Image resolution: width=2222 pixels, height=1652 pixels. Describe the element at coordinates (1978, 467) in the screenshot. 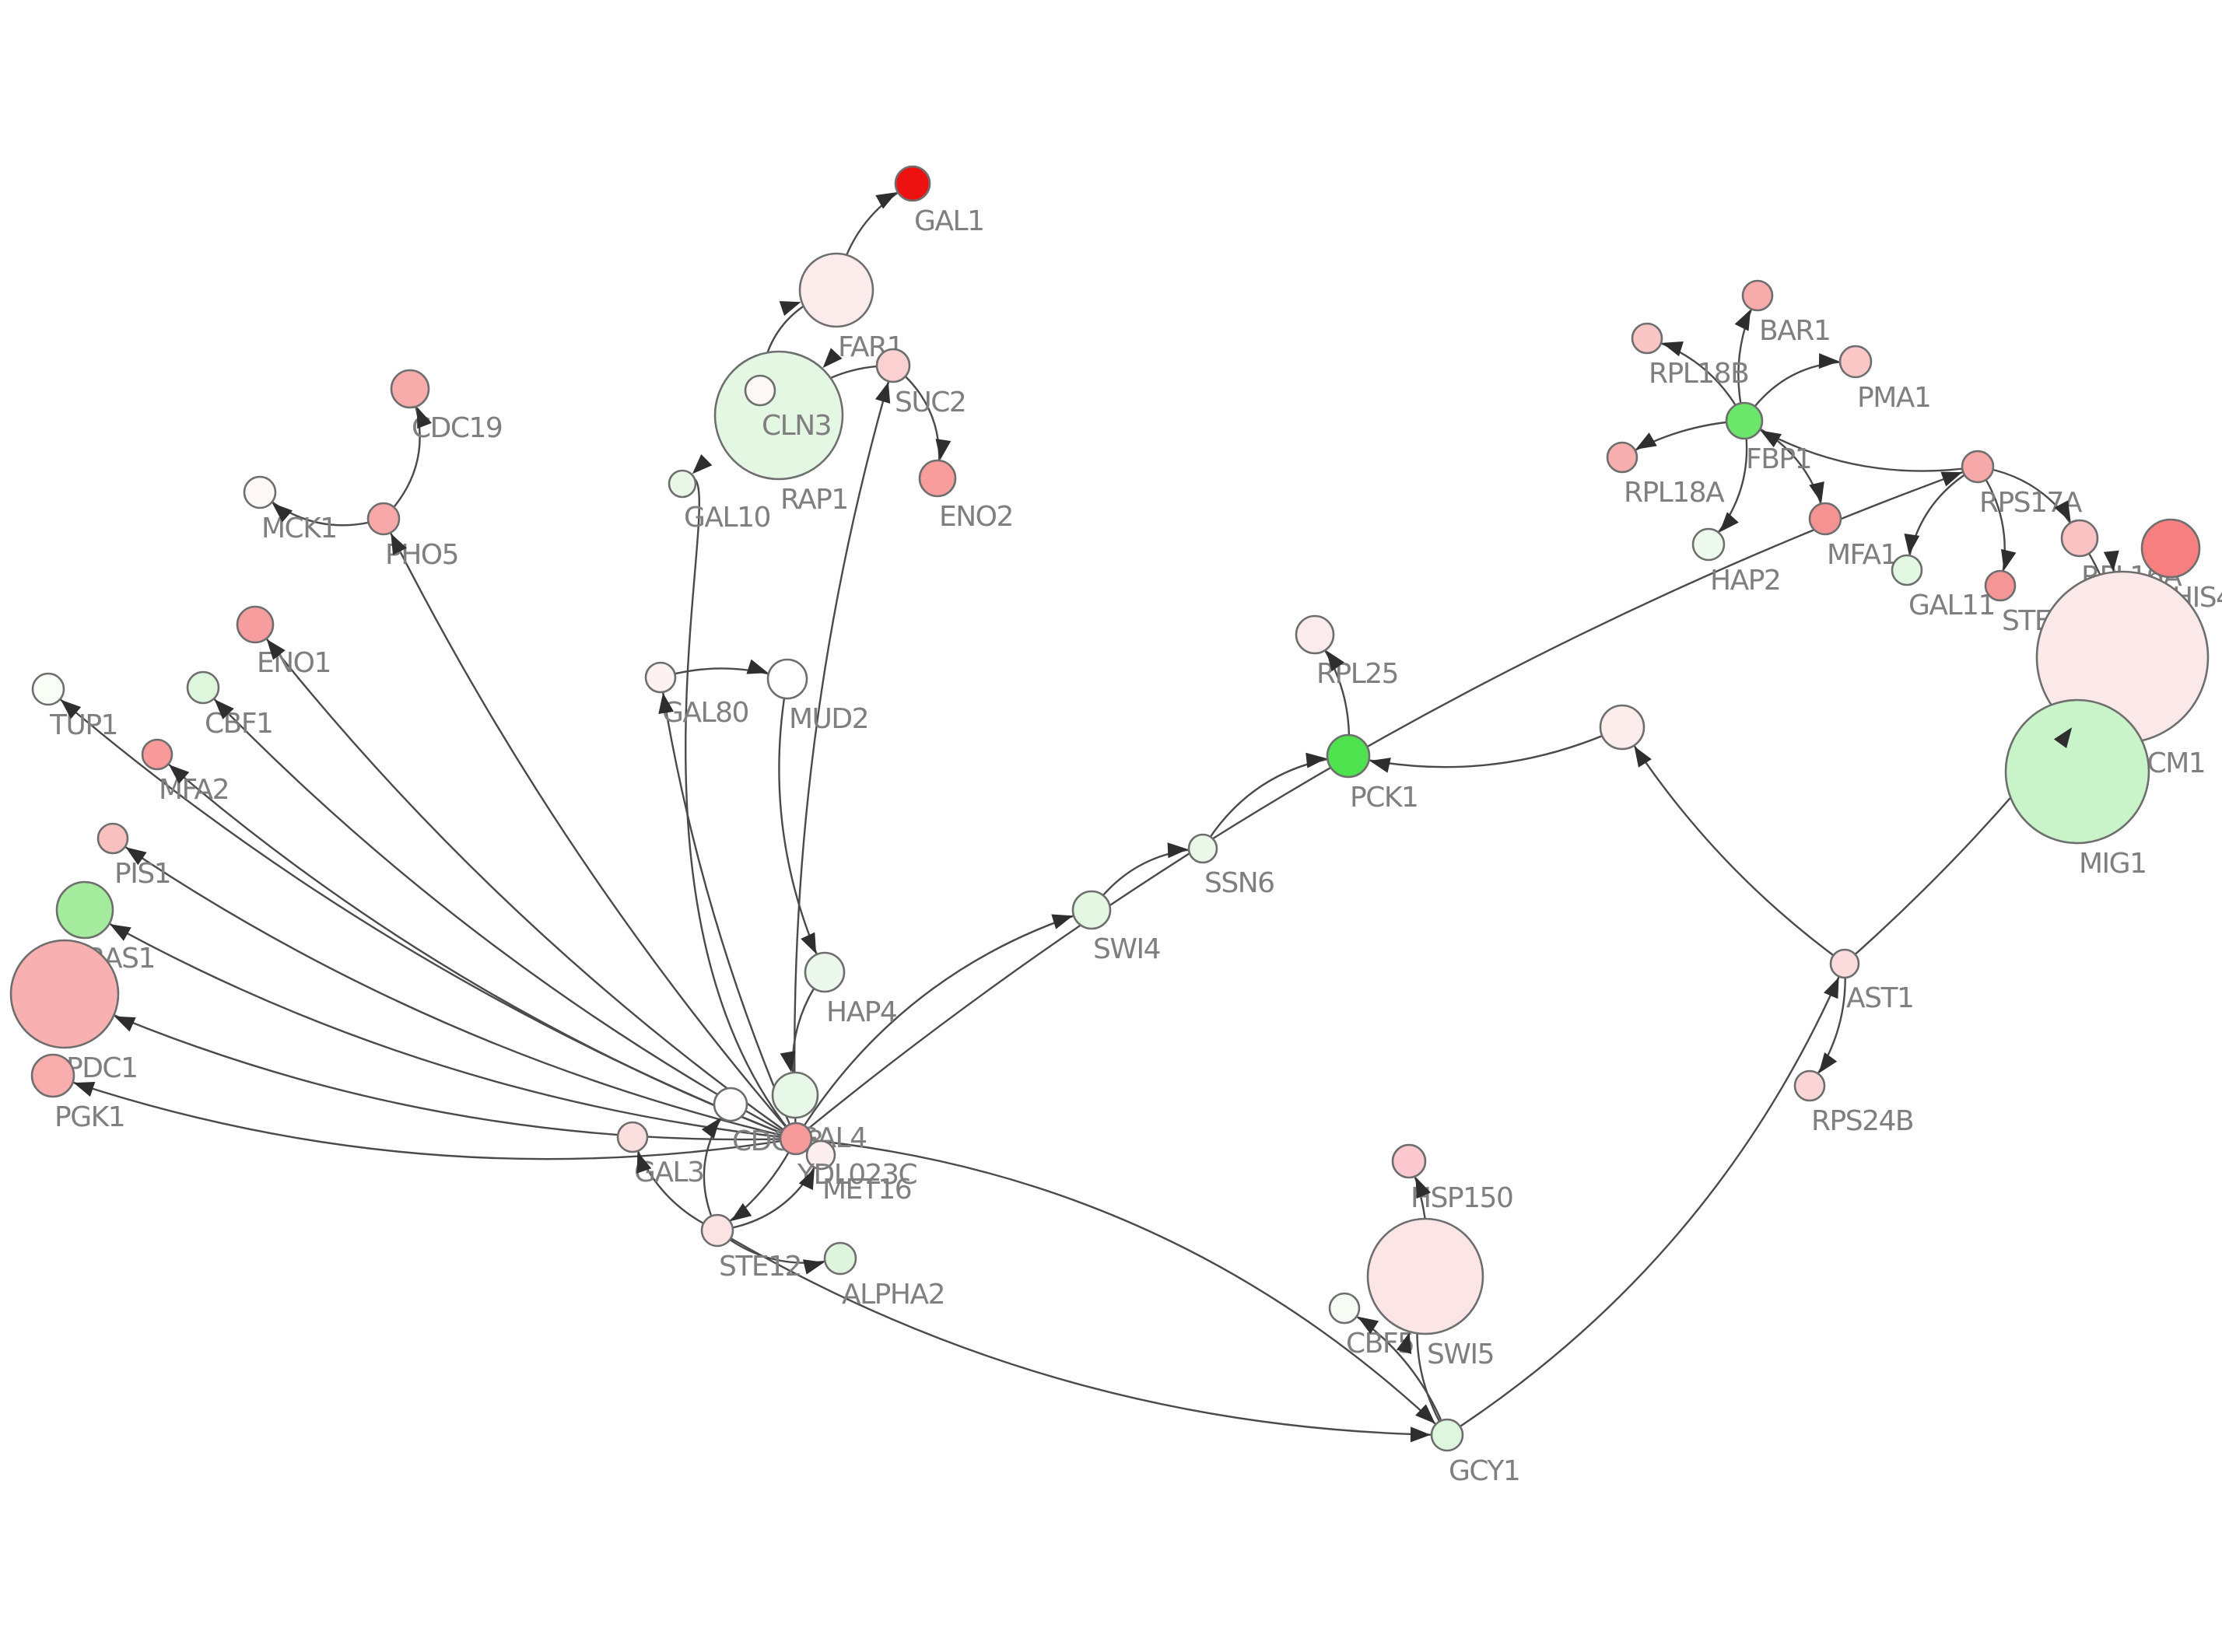

I see `node-rps17a` at that location.